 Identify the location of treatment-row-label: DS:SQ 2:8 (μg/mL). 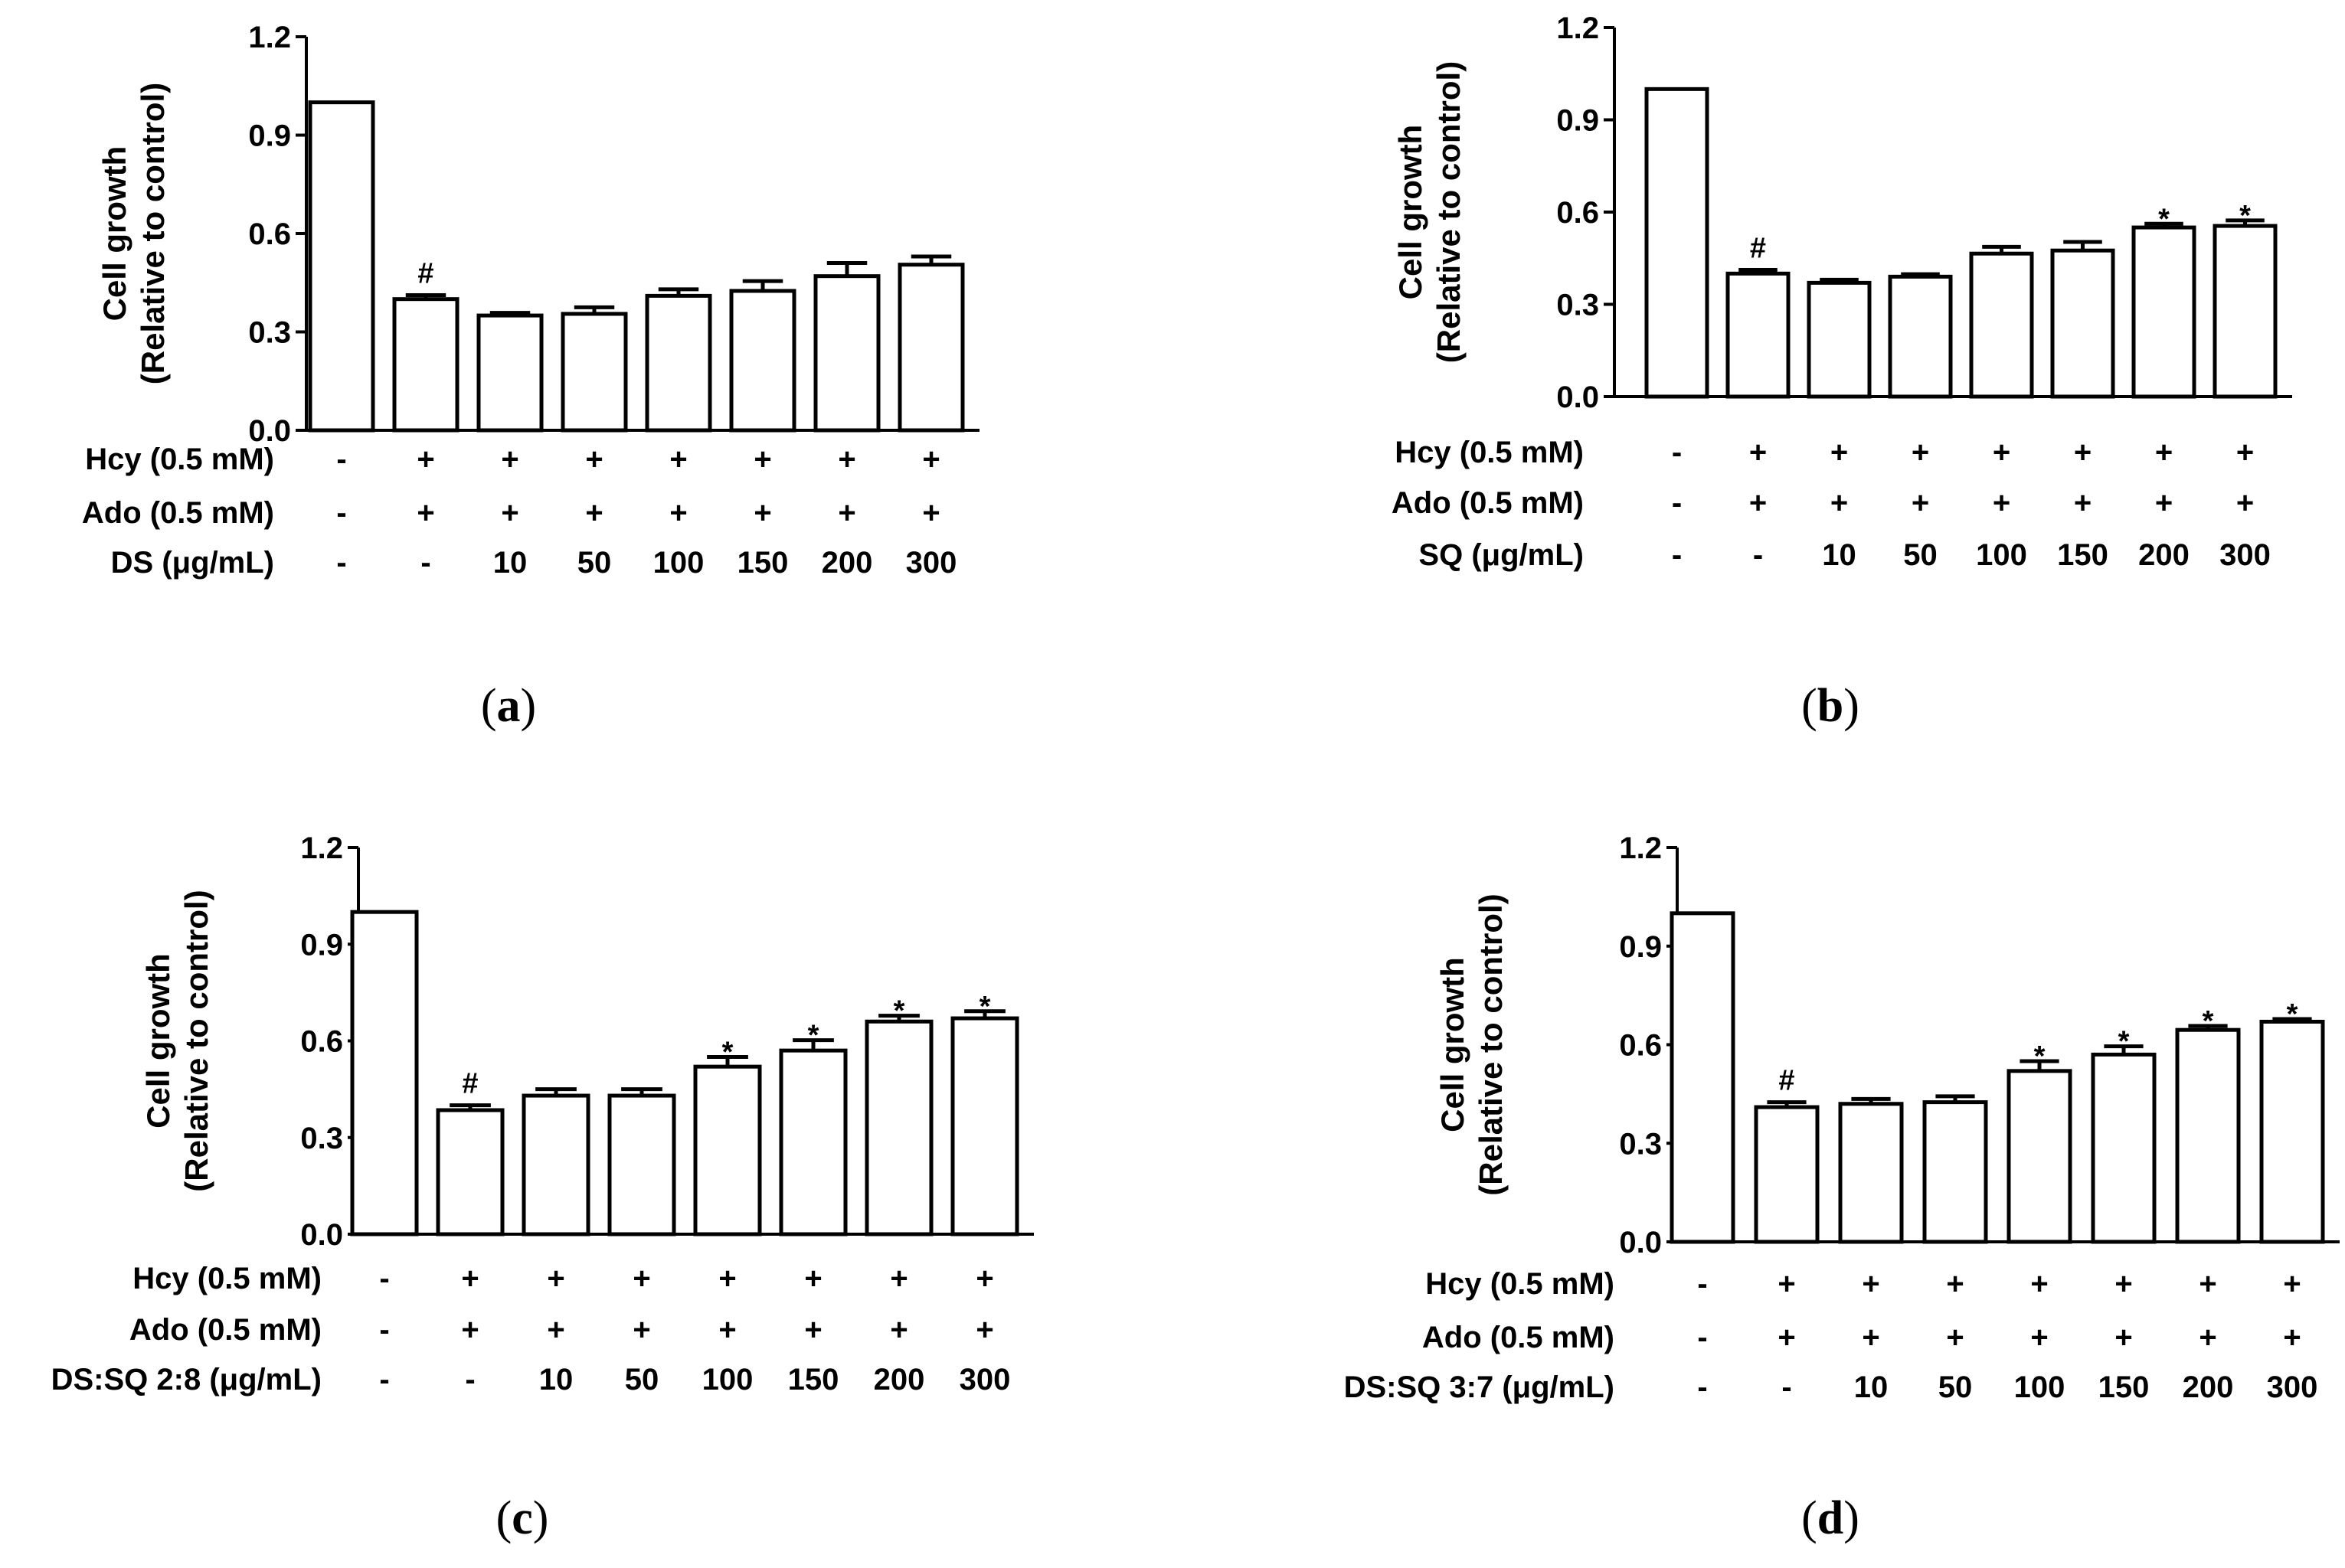
(186, 1379).